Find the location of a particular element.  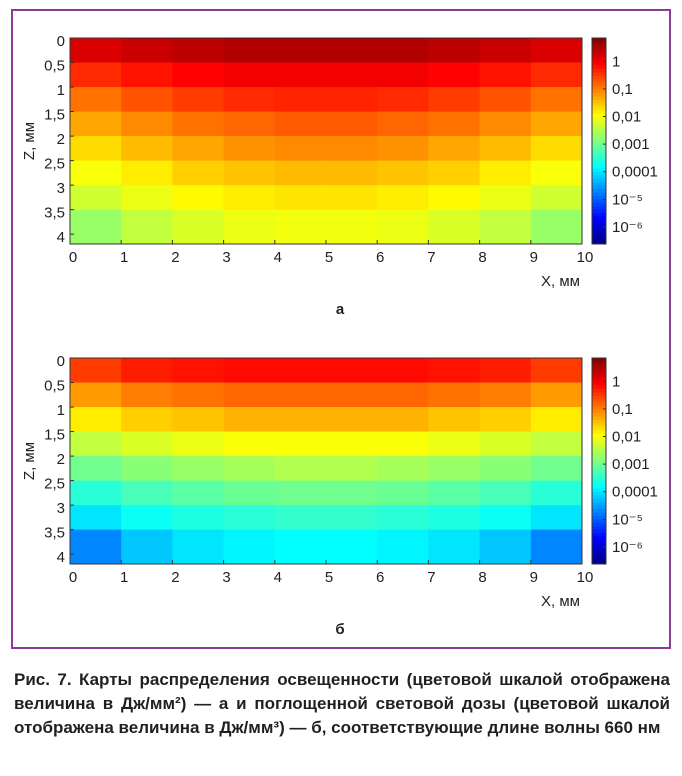

x-tick-label: 0 is located at coordinates (73, 257).